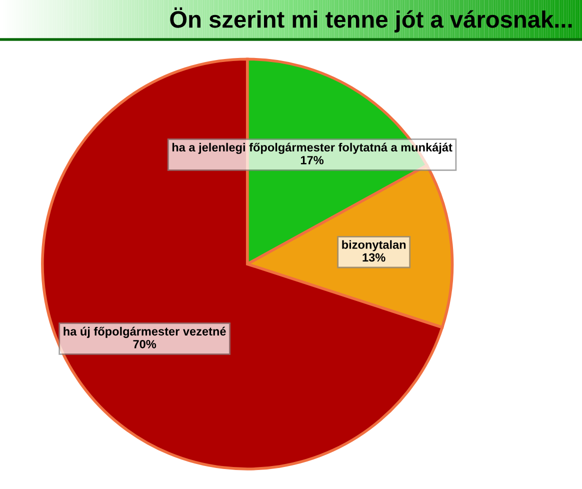 The height and width of the screenshot is (489, 582). Describe the element at coordinates (312, 160) in the screenshot. I see `data-label: 17%` at that location.